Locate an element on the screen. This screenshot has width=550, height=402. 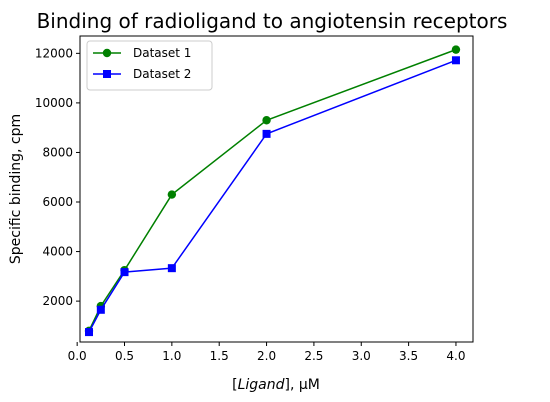
y-tick-label: 10000 is located at coordinates (54, 103).